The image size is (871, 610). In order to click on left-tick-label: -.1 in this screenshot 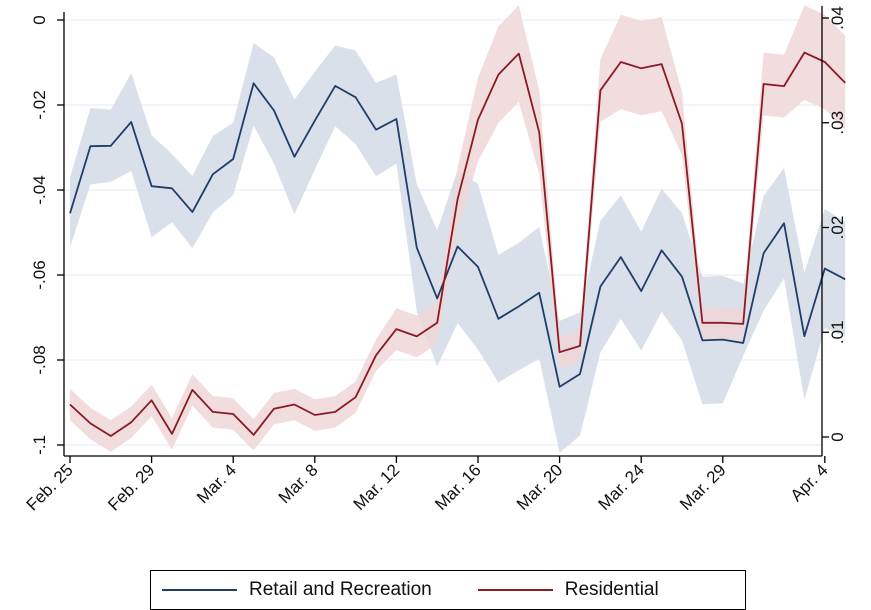, I will do `click(39, 445)`.